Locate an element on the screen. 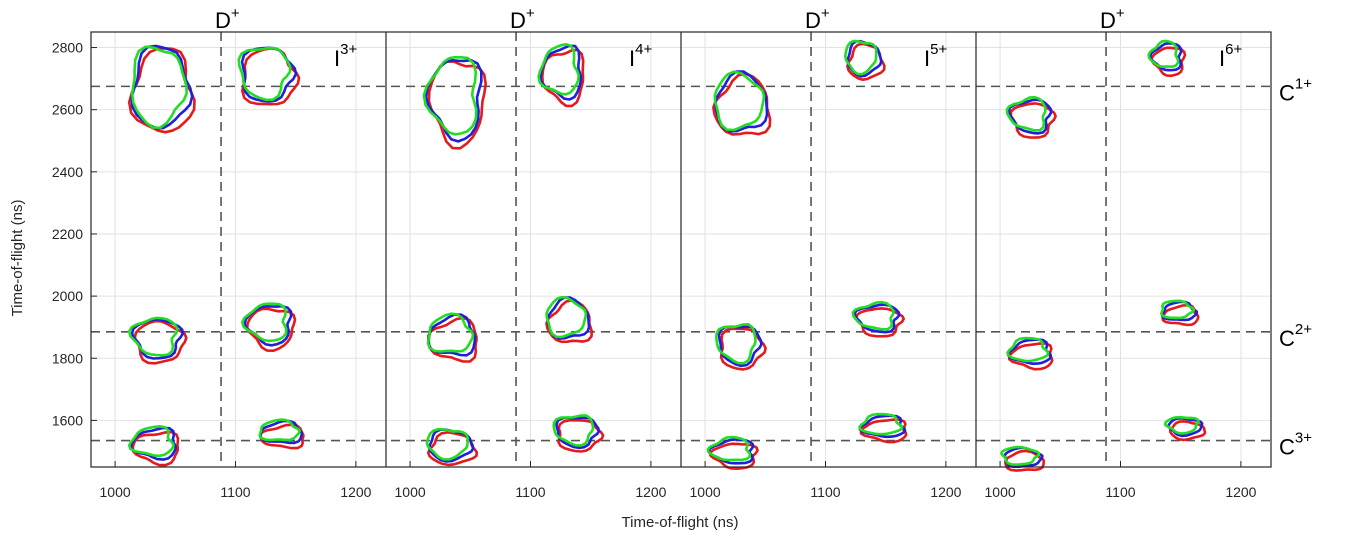  y-tick-label: 2600 is located at coordinates (67, 110).